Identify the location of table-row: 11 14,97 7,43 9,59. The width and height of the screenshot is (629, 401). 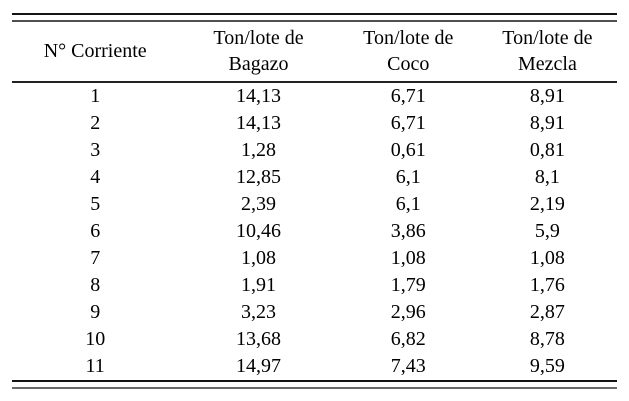
(314, 366).